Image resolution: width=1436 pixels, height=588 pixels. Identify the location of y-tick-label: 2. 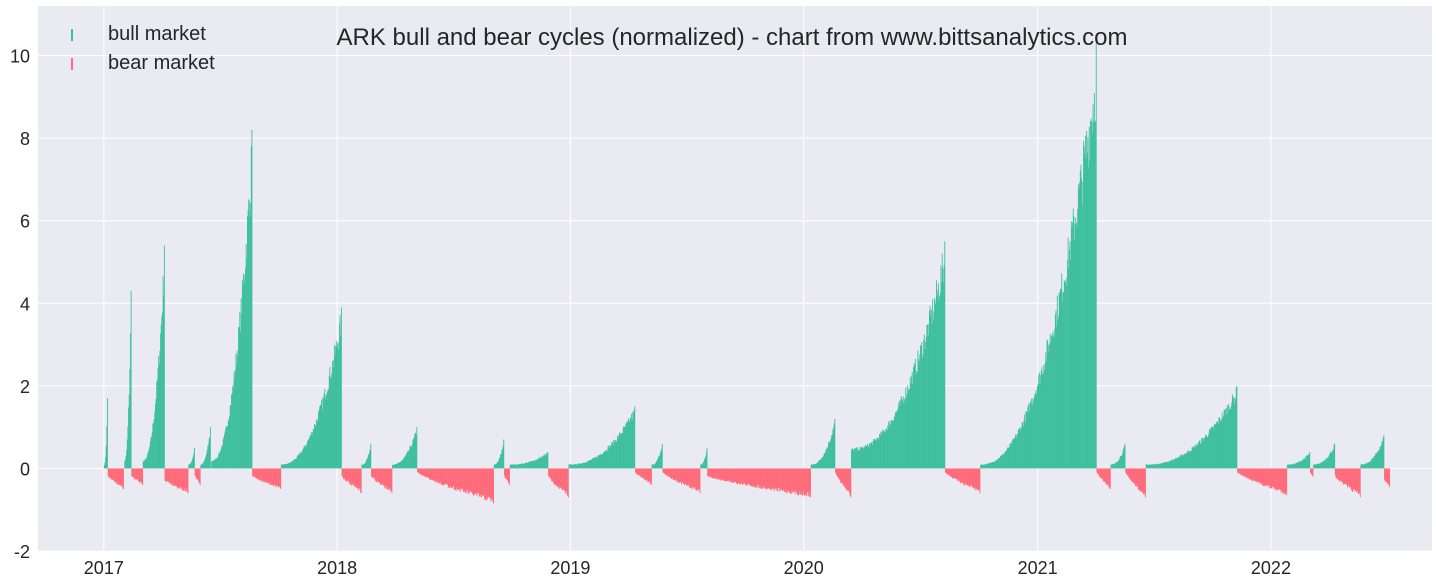
(25, 387).